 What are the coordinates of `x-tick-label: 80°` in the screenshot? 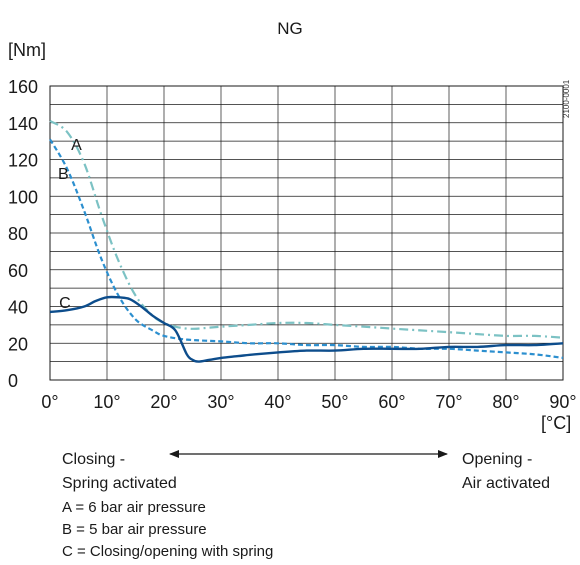 It's located at (505, 402).